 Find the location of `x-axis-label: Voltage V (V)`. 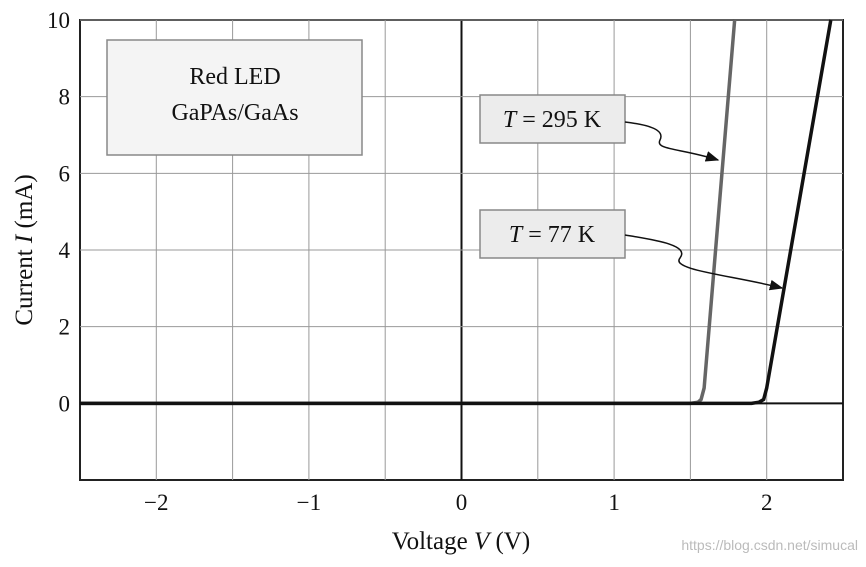

x-axis-label: Voltage V (V) is located at coordinates (461, 541).